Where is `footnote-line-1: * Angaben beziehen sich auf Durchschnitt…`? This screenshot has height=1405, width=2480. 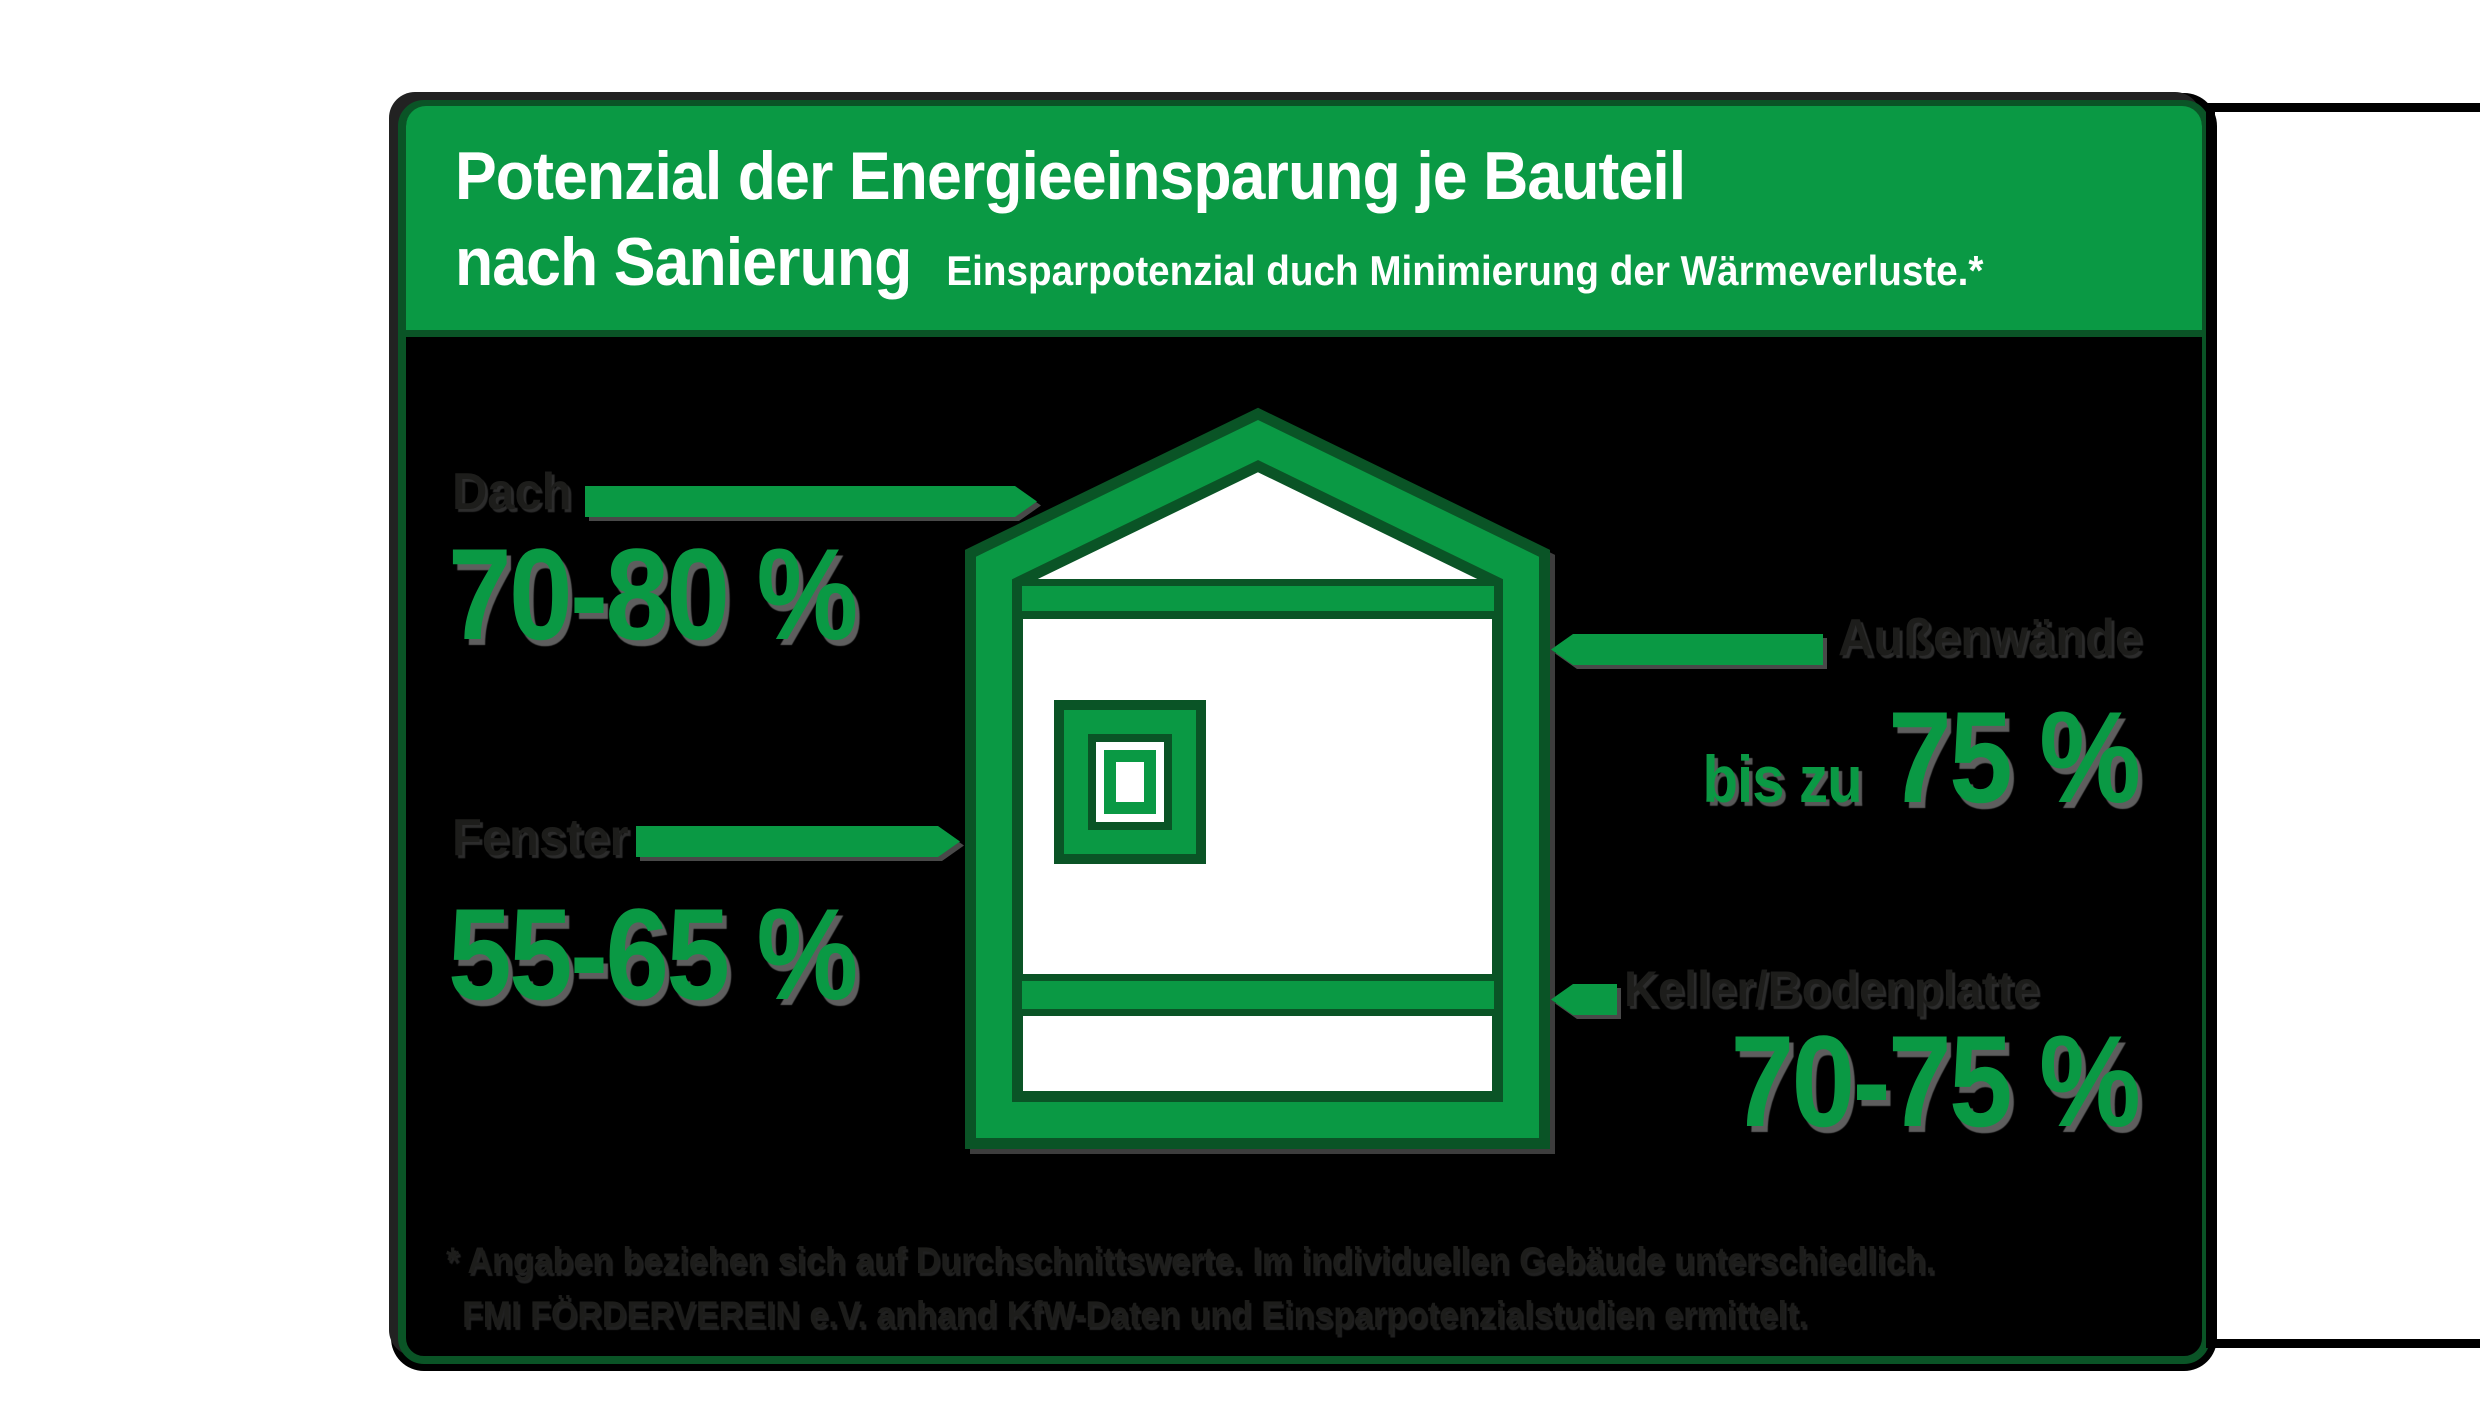 footnote-line-1: * Angaben beziehen sich auf Durchschnitt… is located at coordinates (1191, 1260).